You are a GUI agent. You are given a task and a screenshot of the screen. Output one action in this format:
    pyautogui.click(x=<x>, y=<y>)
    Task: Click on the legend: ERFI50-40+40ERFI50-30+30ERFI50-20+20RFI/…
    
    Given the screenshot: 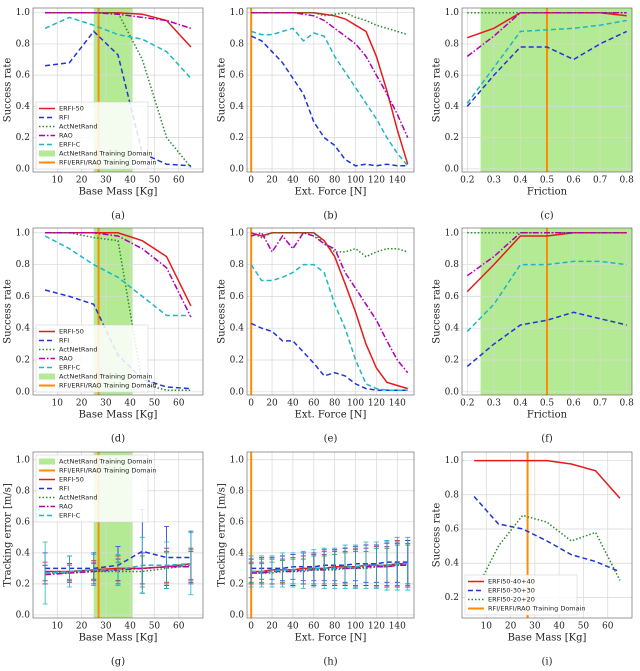 What is the action you would take?
    pyautogui.click(x=525, y=595)
    